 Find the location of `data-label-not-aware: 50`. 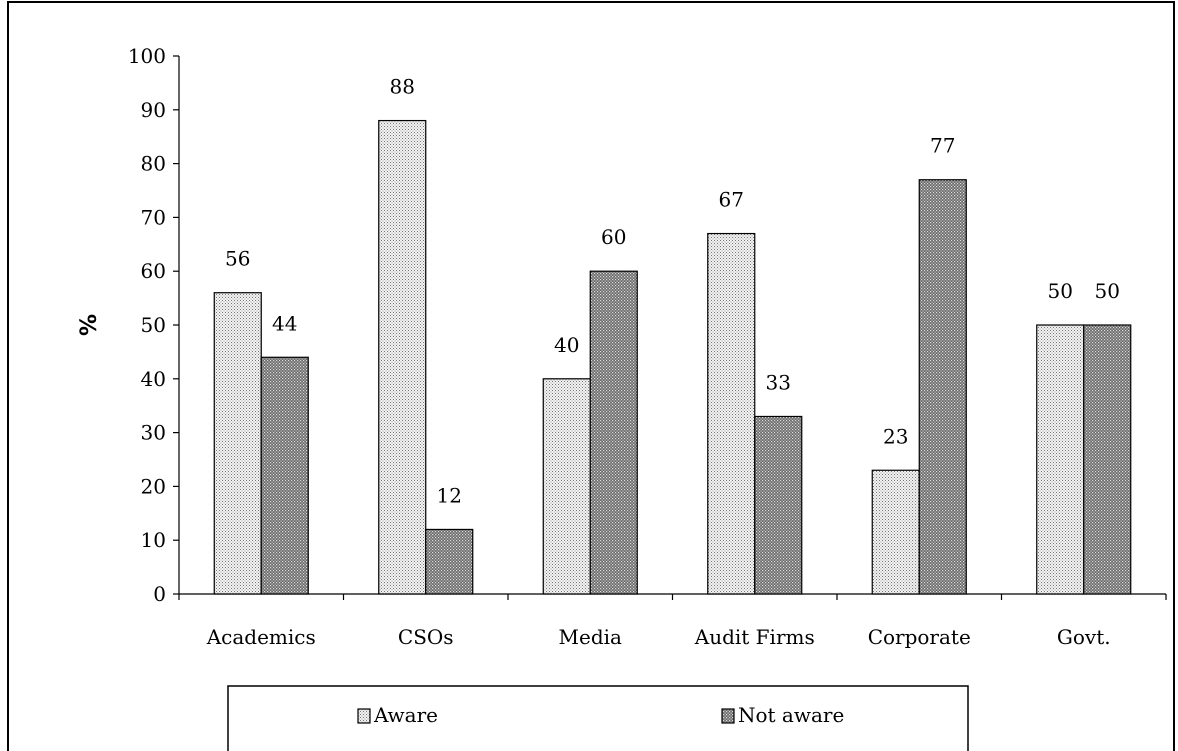

data-label-not-aware: 50 is located at coordinates (1107, 291).